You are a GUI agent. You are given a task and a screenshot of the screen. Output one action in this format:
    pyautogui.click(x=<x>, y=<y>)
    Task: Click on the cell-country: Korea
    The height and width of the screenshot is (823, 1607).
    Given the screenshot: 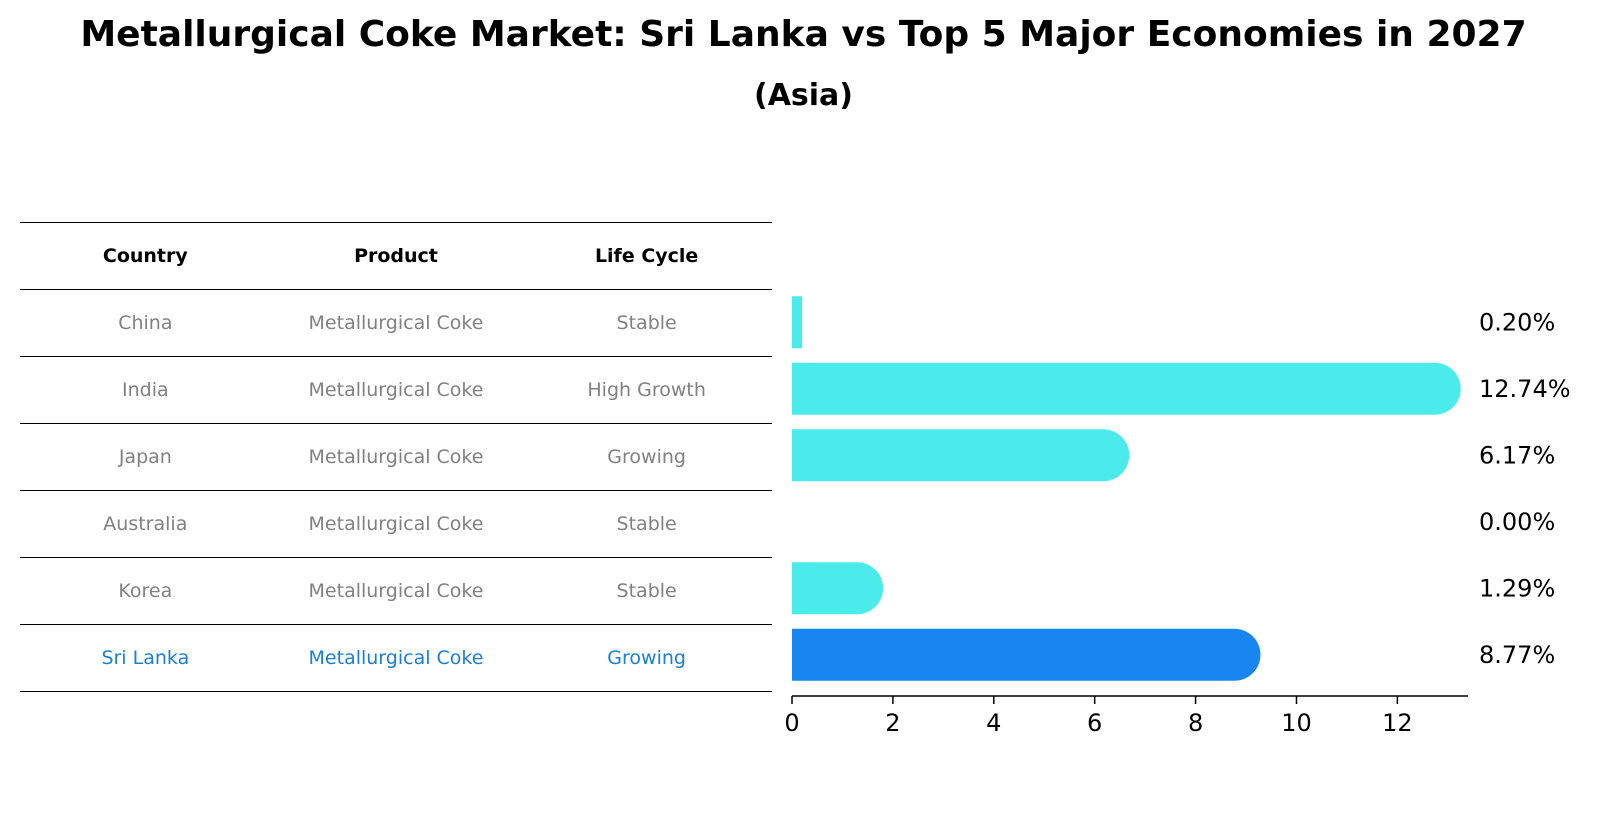 What is the action you would take?
    pyautogui.click(x=145, y=591)
    